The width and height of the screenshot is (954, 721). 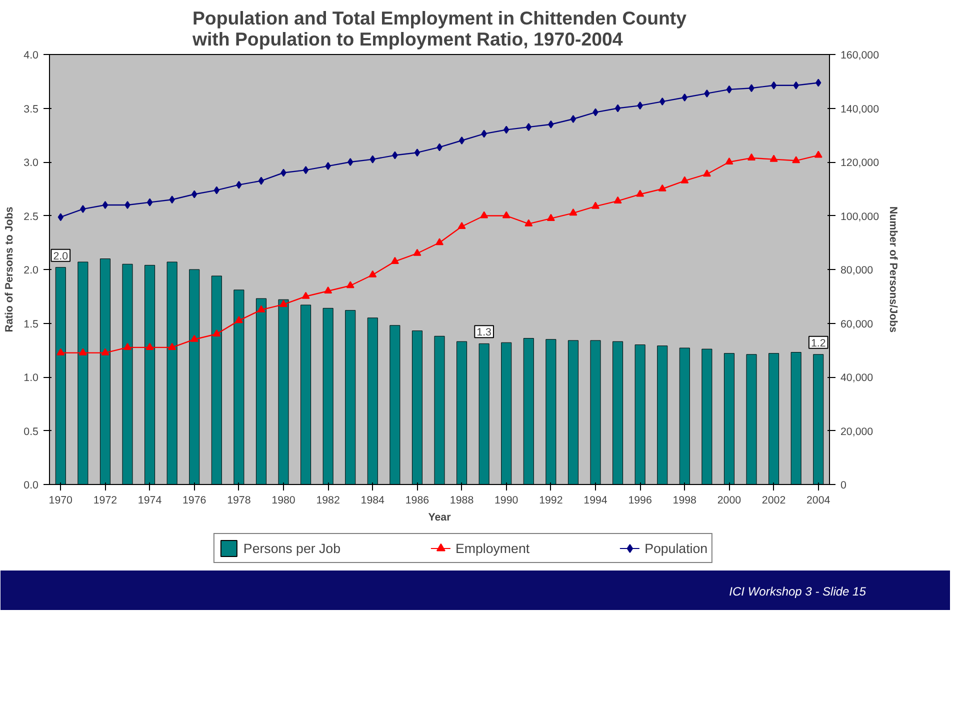 I want to click on y2-tick-label: 20,000, so click(x=857, y=432).